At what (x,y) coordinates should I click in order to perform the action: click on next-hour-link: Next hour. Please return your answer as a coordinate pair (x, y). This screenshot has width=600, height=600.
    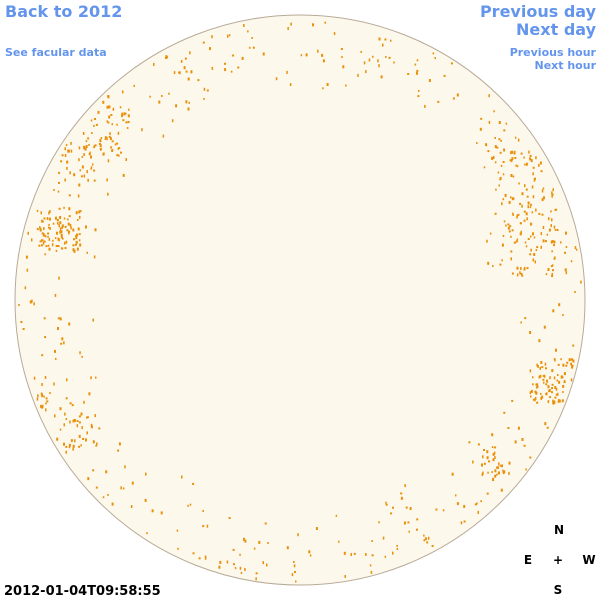
    Looking at the image, I should click on (566, 65).